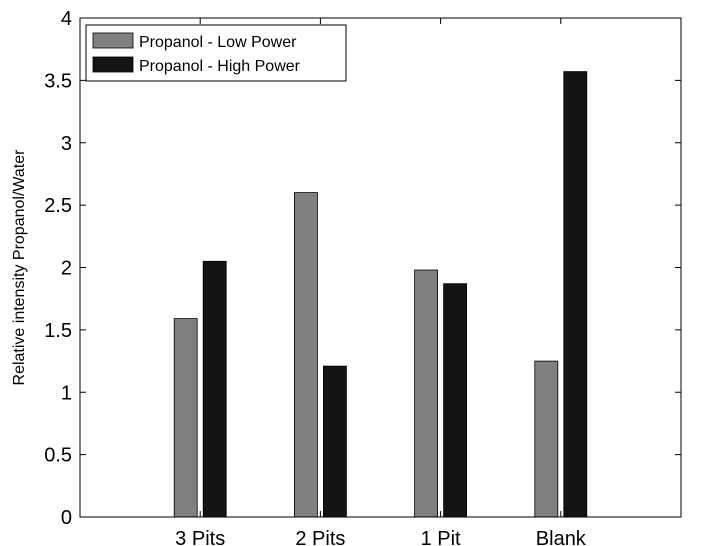 The width and height of the screenshot is (702, 546). Describe the element at coordinates (66, 144) in the screenshot. I see `y-tick-label: 3` at that location.